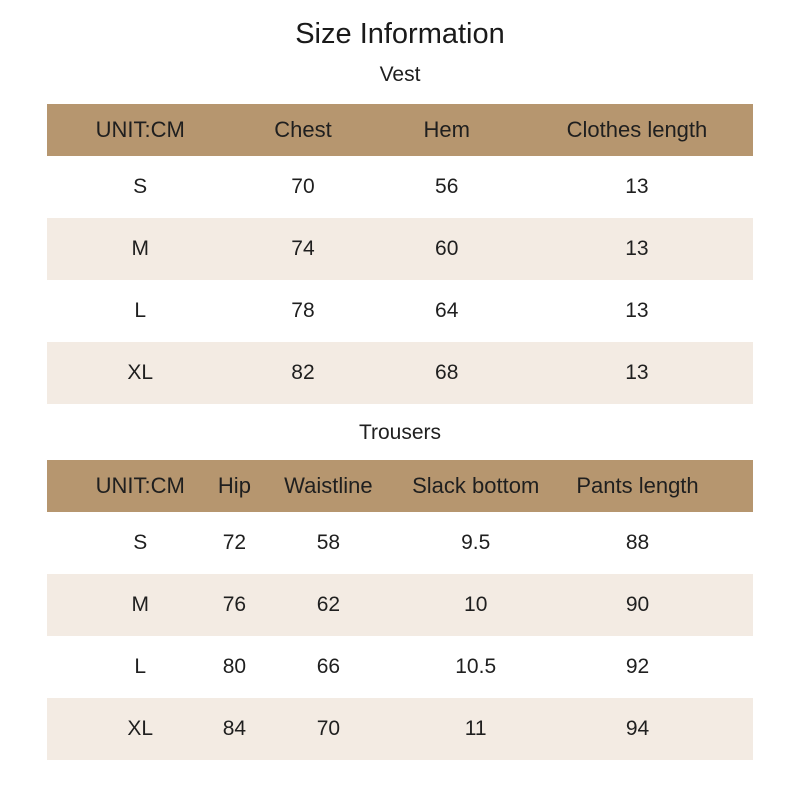  I want to click on header-cell-slack-bottom: Slack bottom, so click(476, 485).